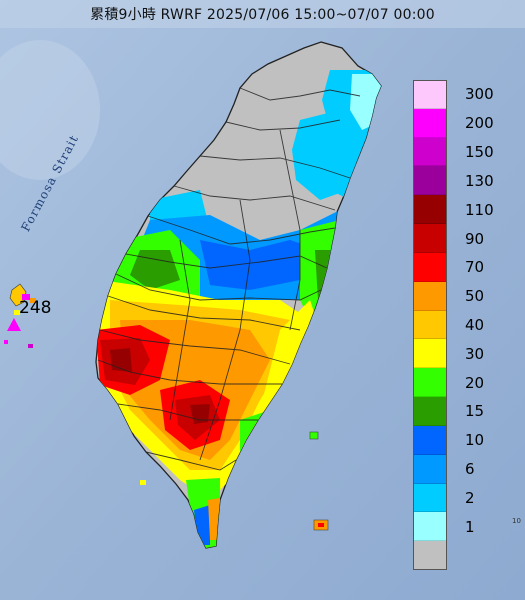 The height and width of the screenshot is (600, 525). I want to click on legend-label: 130, so click(479, 180).